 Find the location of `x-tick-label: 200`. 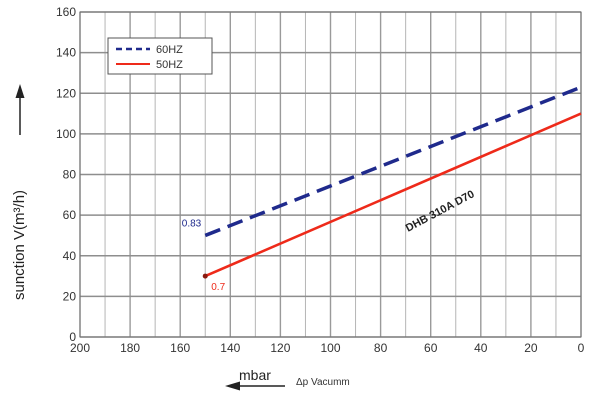

x-tick-label: 200 is located at coordinates (80, 348).